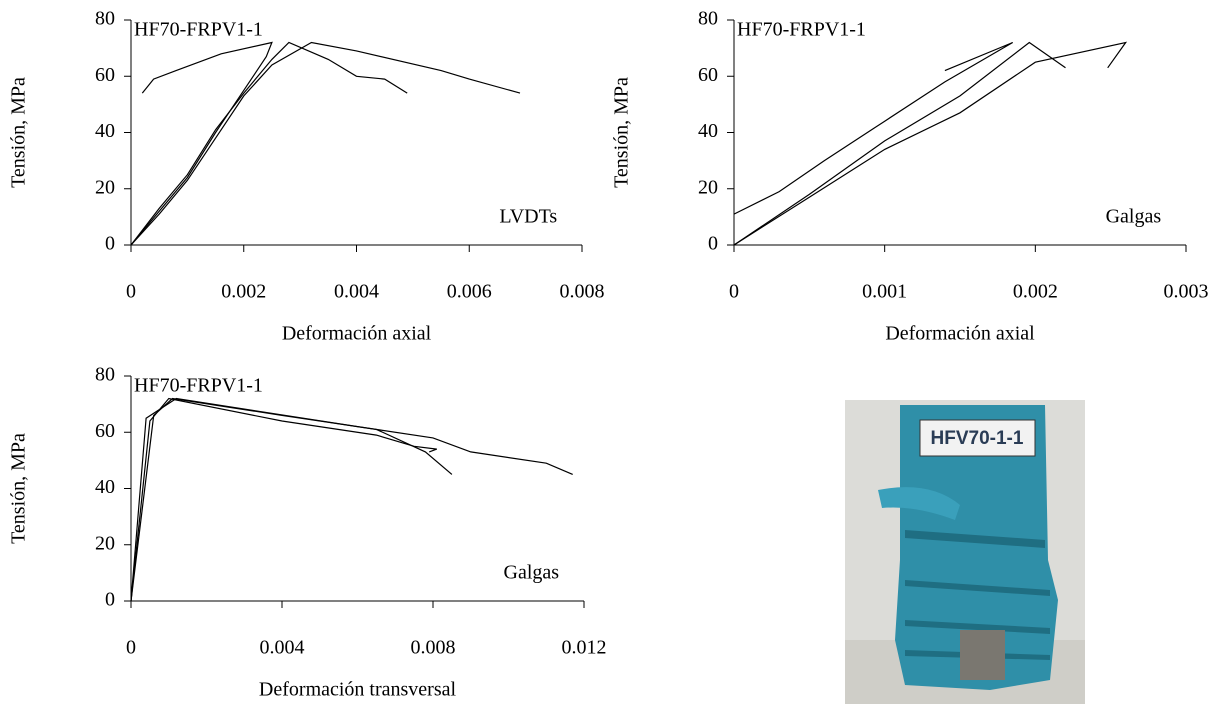 This screenshot has height=704, width=1227. I want to click on photo-label-box, so click(977, 438).